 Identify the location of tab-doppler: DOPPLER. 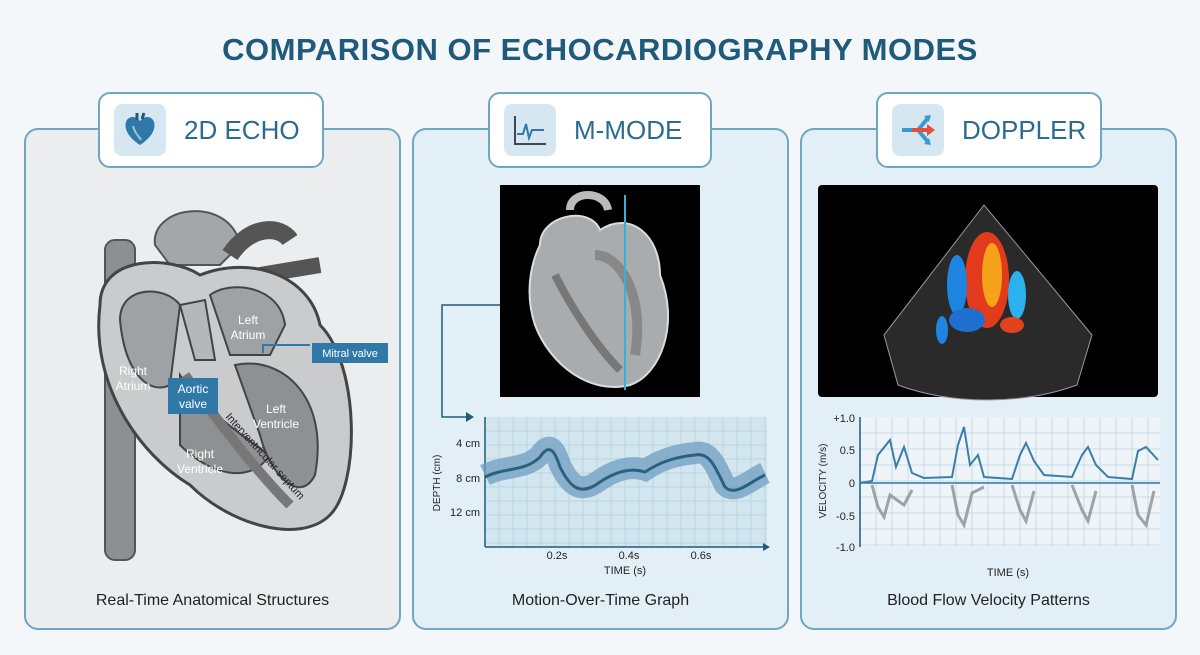
(989, 130).